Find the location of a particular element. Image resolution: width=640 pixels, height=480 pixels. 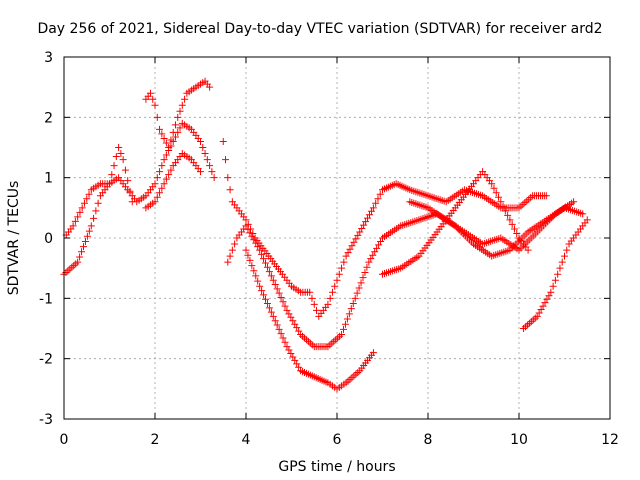

y-tick-label: 0 is located at coordinates (48, 239).